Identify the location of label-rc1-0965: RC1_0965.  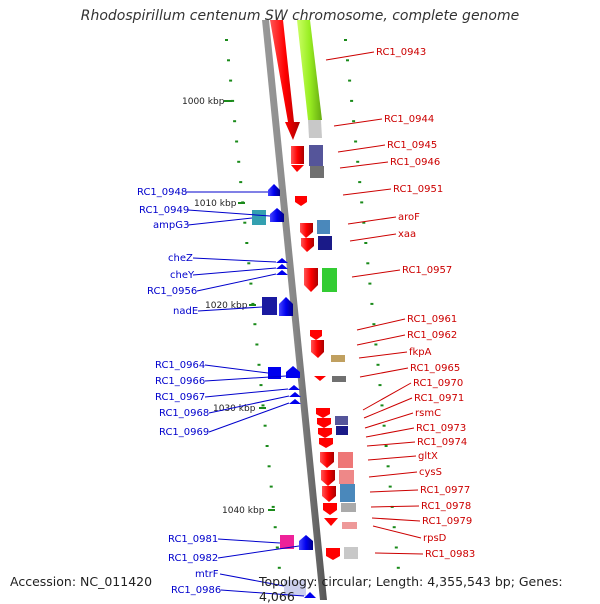
(435, 368).